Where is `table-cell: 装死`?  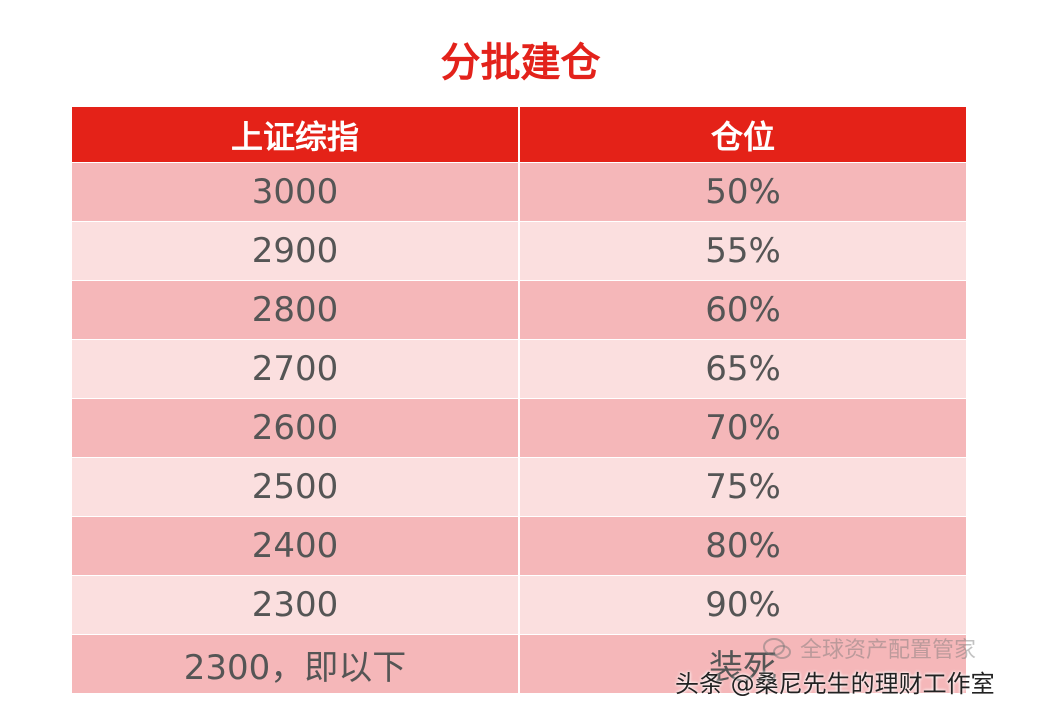
table-cell: 装死 is located at coordinates (742, 663).